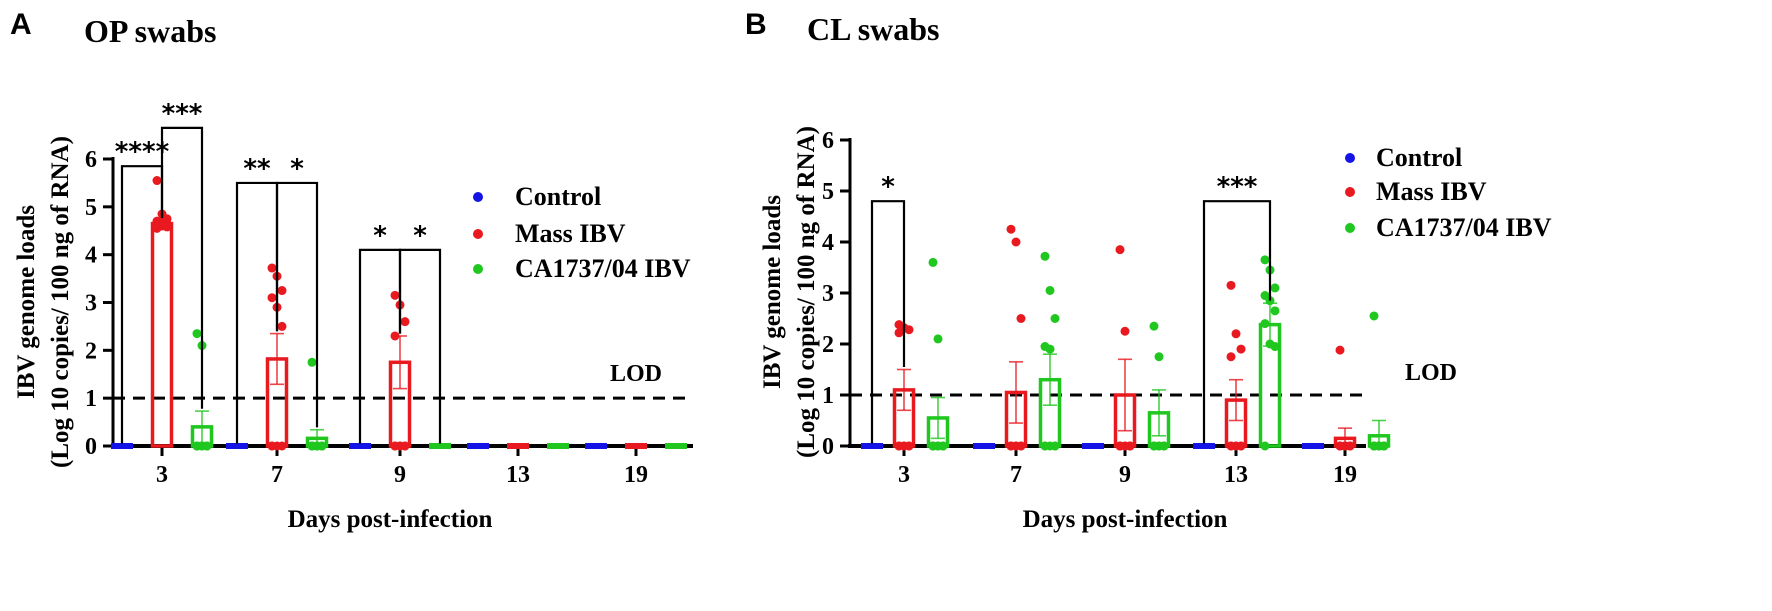  What do you see at coordinates (873, 29) in the screenshot?
I see `panel-title: CL swabs` at bounding box center [873, 29].